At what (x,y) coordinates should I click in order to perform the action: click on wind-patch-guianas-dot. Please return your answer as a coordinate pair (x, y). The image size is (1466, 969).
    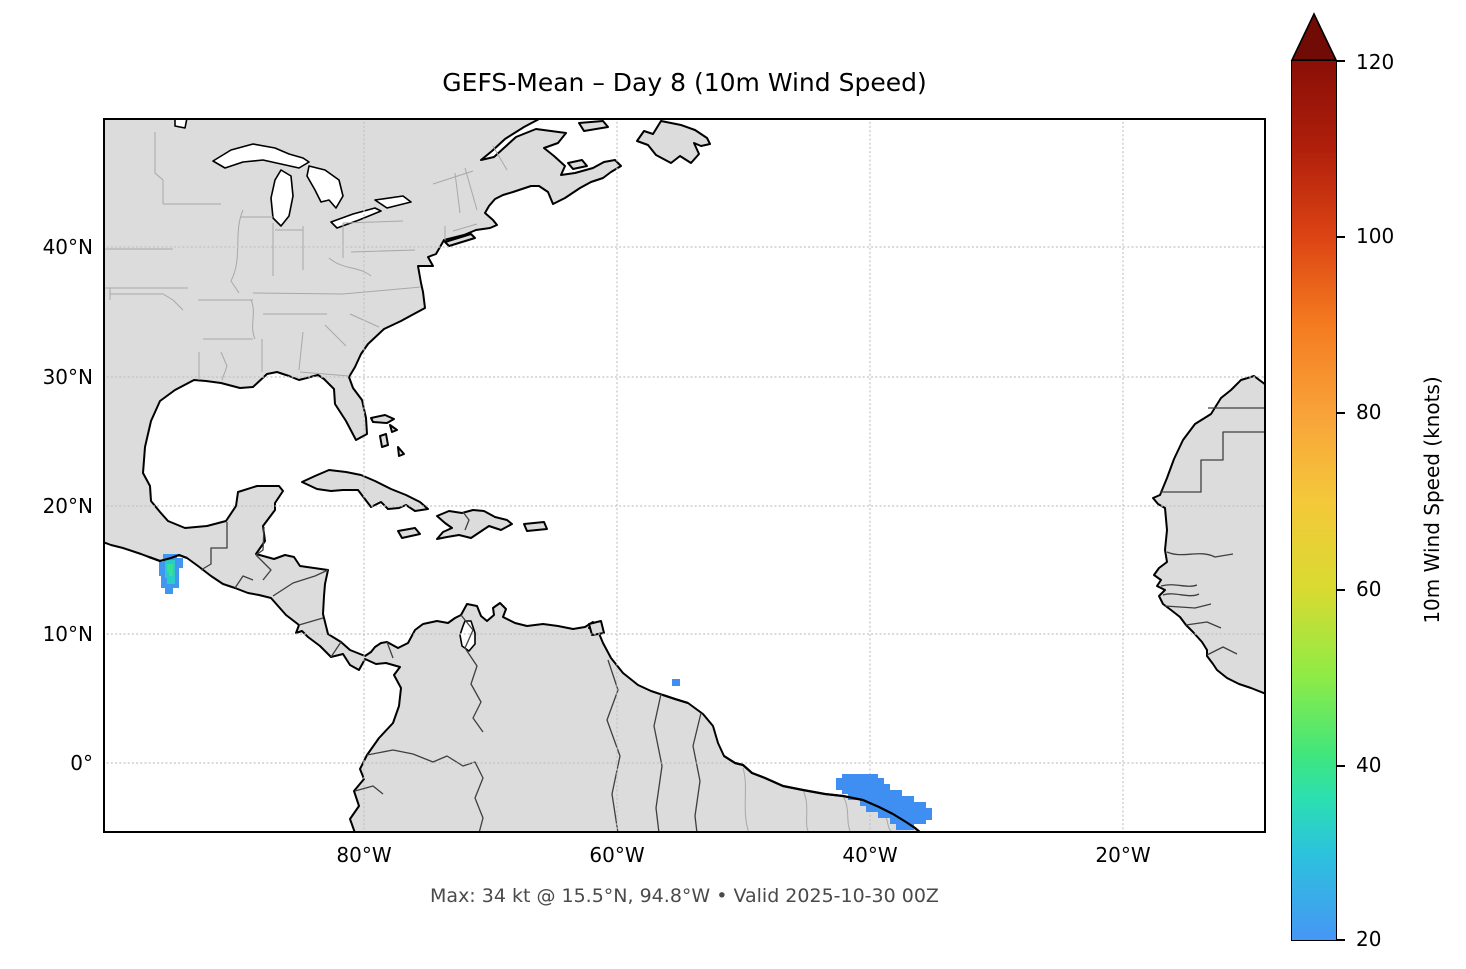
    Looking at the image, I should click on (676, 682).